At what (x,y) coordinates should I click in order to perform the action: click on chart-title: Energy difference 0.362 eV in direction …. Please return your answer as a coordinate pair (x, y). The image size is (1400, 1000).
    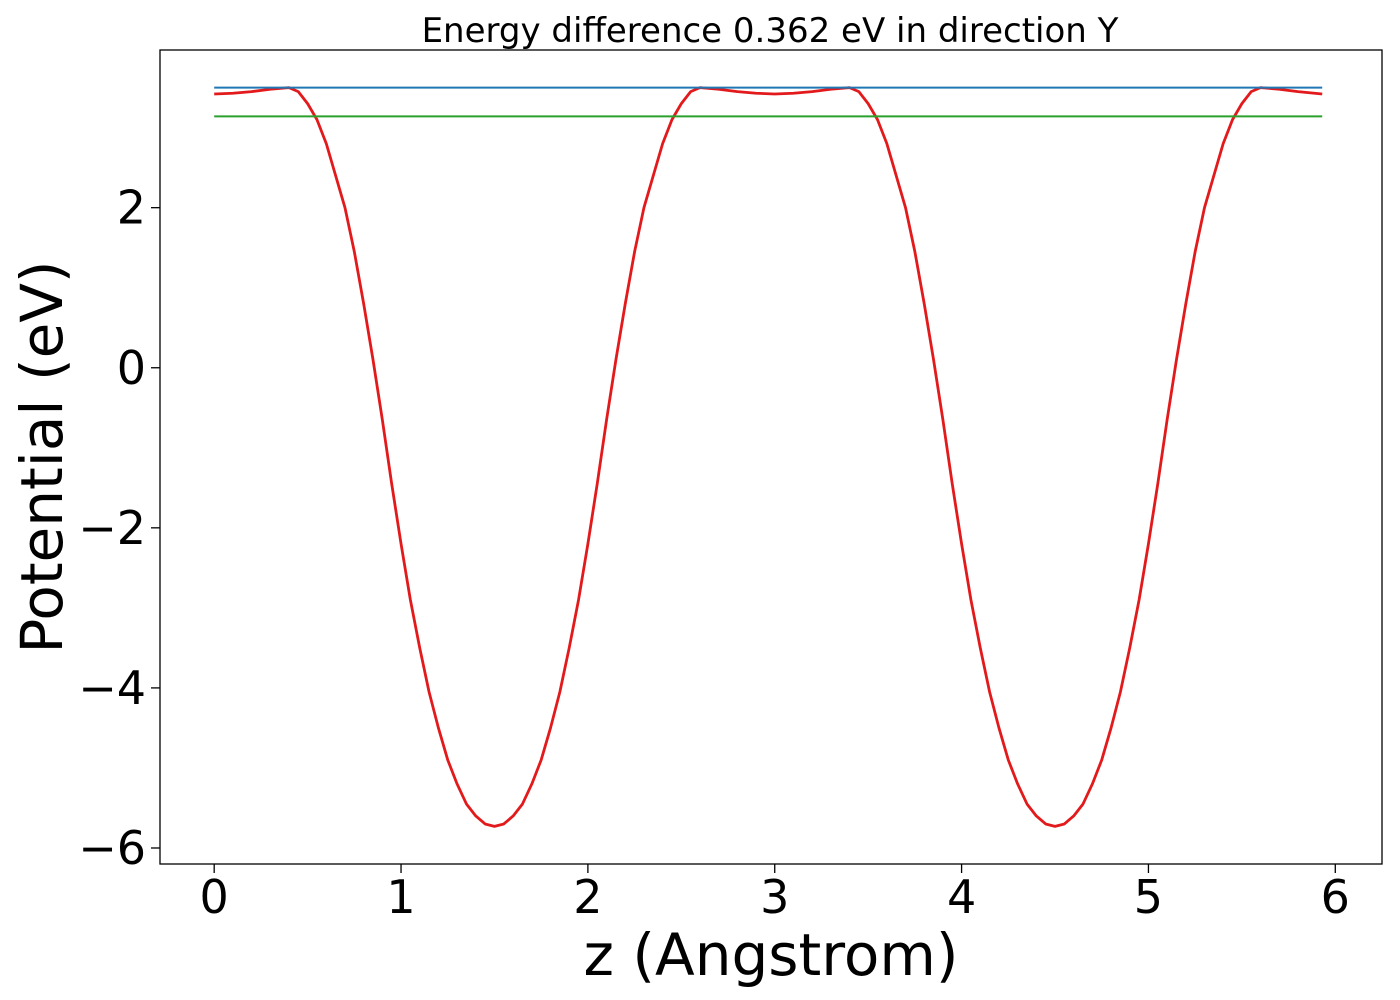
    Looking at the image, I should click on (770, 31).